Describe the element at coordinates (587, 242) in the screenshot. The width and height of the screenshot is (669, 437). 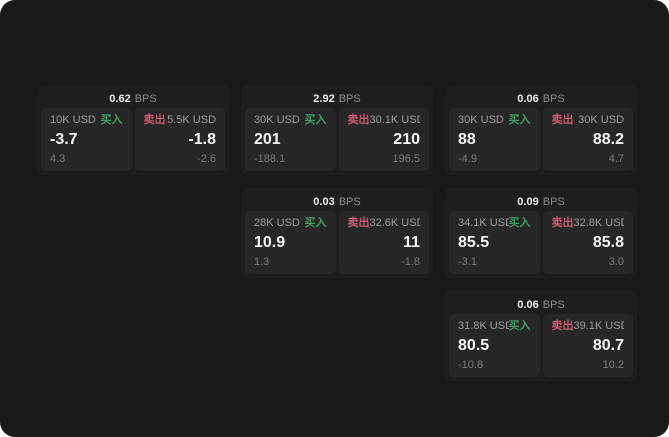
I see `sell-panel: 卖出 32.8K USD 85.8 3.0` at that location.